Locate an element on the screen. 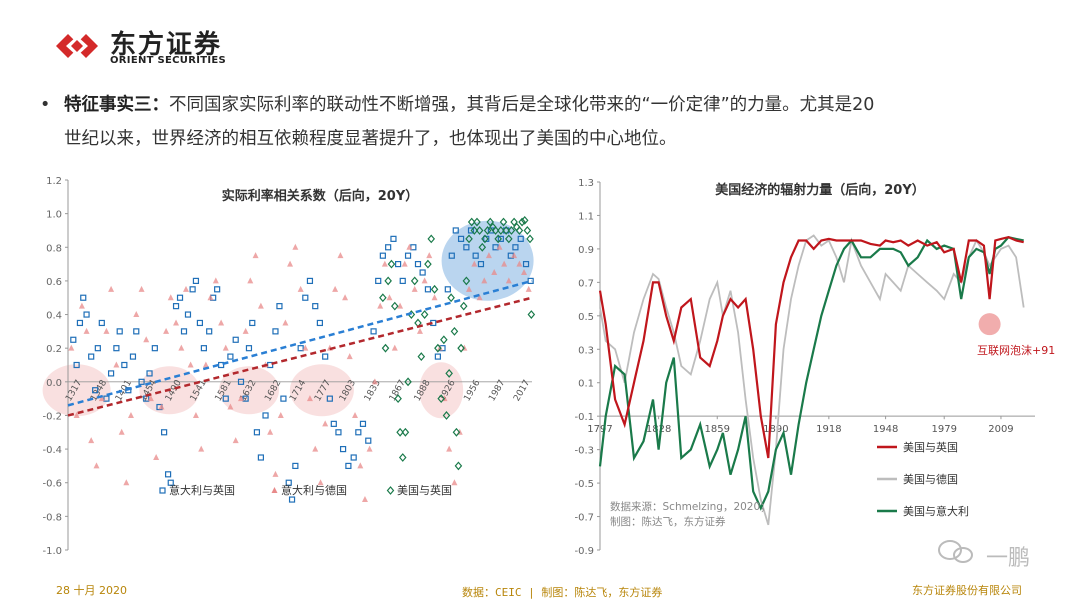 The image size is (1080, 608). highlight-ellipse is located at coordinates (76, 390).